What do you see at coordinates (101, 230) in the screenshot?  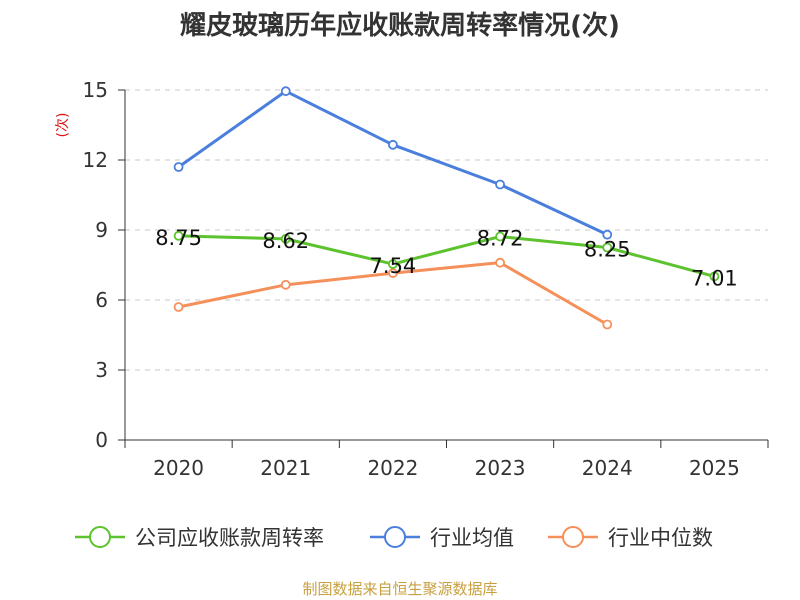 I see `y-tick-label-9: 9` at bounding box center [101, 230].